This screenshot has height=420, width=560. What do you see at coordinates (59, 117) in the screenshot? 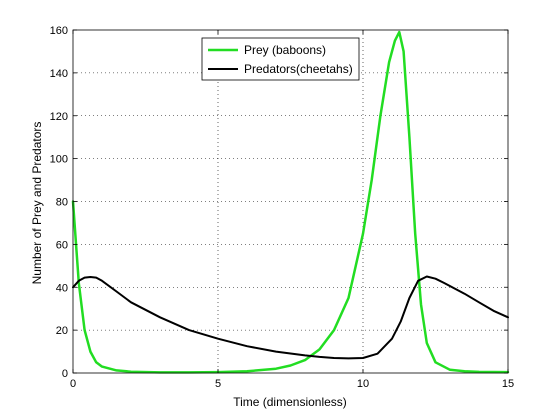
I see `y-tick-label: 120` at bounding box center [59, 117].